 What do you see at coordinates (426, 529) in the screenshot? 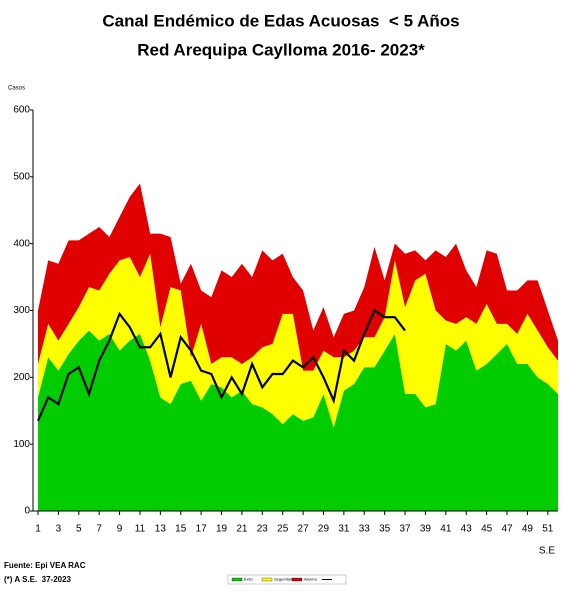
I see `x-tick-label: 39` at bounding box center [426, 529].